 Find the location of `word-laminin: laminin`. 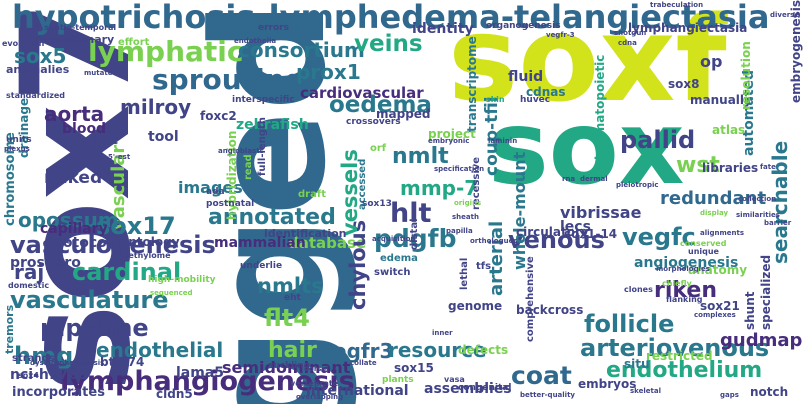

word-laminin: laminin is located at coordinates (503, 141).